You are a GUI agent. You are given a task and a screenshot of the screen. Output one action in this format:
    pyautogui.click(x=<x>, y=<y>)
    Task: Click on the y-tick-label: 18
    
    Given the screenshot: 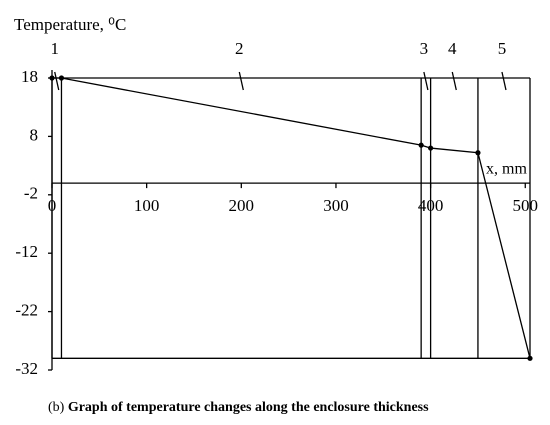 What is the action you would take?
    pyautogui.click(x=29, y=76)
    